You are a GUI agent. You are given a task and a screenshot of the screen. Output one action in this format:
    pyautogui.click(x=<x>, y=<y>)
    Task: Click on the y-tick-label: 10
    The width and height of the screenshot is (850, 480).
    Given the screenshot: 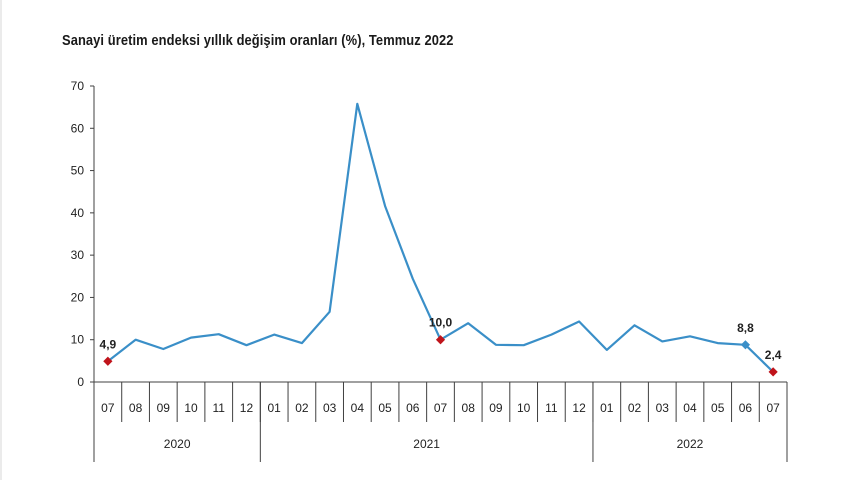 What is the action you would take?
    pyautogui.click(x=78, y=340)
    